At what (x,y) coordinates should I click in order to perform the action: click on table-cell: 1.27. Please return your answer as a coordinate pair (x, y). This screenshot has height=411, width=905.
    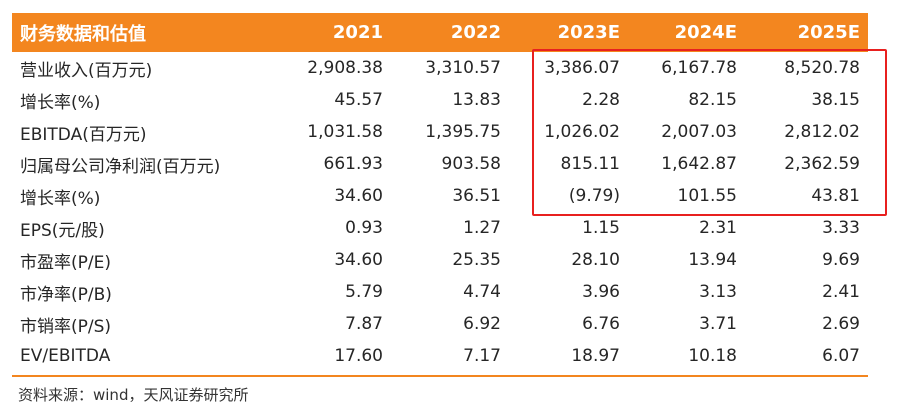
    Looking at the image, I should click on (482, 228).